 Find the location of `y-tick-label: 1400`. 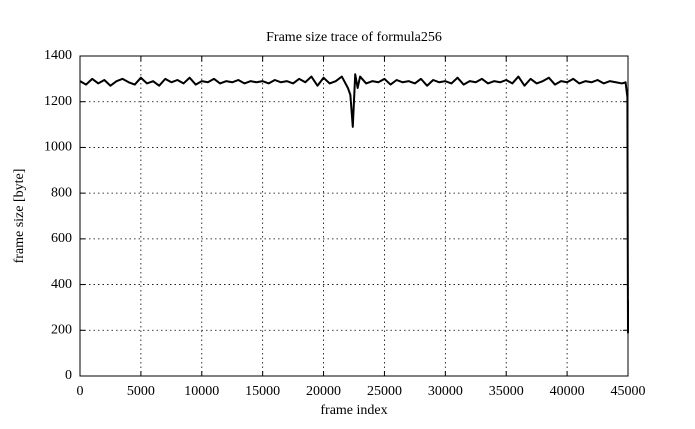

y-tick-label: 1400 is located at coordinates (58, 55).